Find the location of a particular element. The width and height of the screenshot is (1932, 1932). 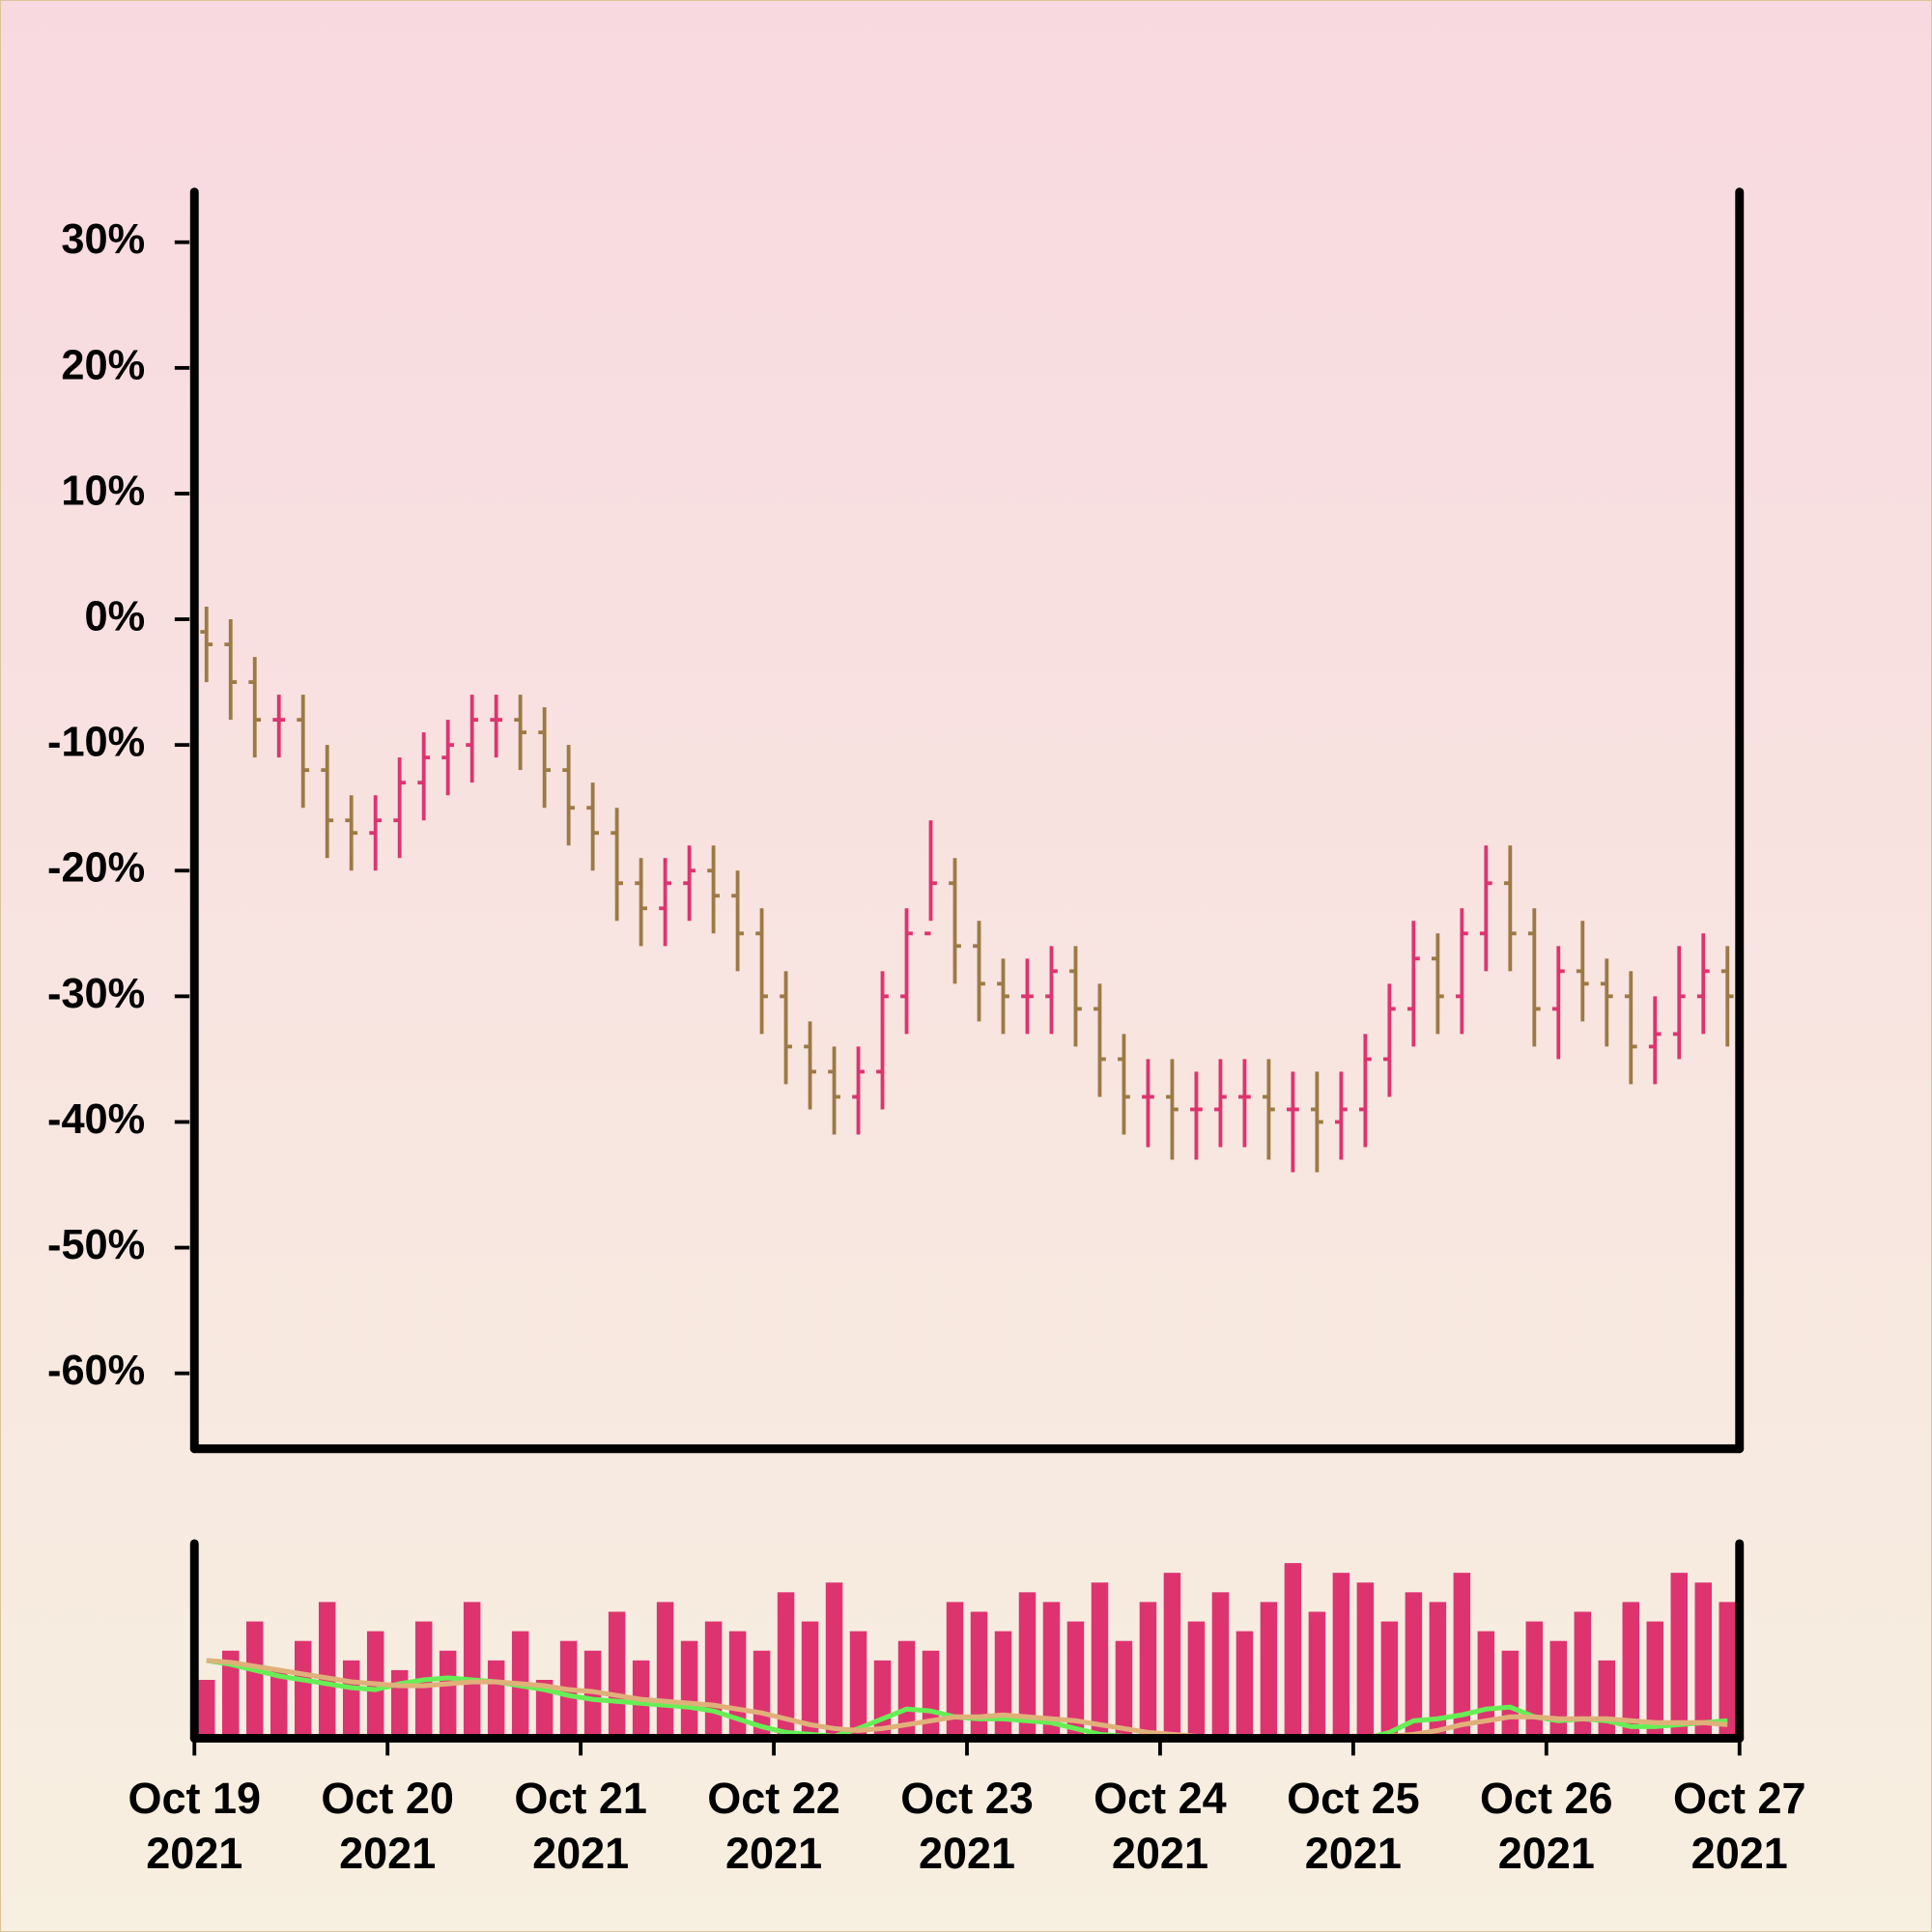

y-tick-label: 20% is located at coordinates (103, 365).